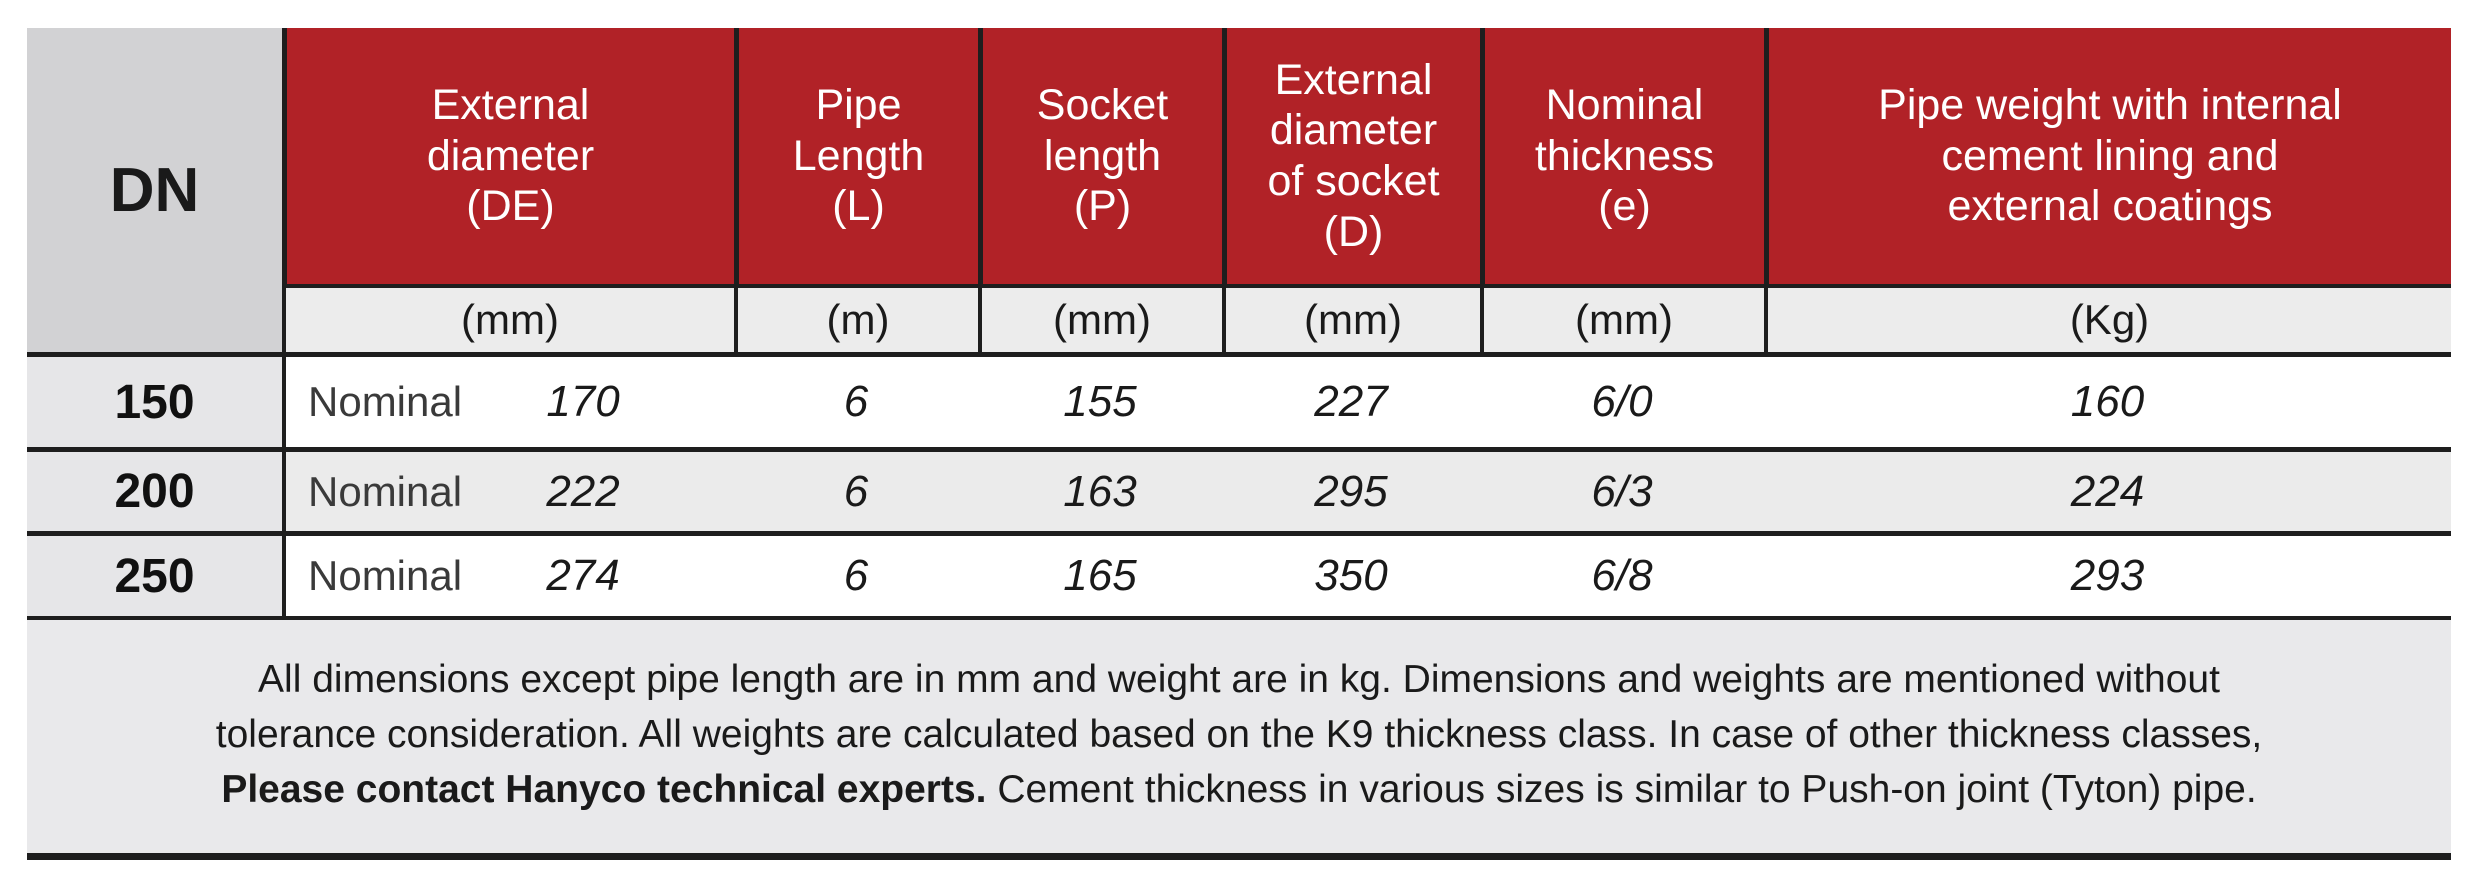  Describe the element at coordinates (1100, 158) in the screenshot. I see `column-header-socket-length: Socket length (P)` at that location.